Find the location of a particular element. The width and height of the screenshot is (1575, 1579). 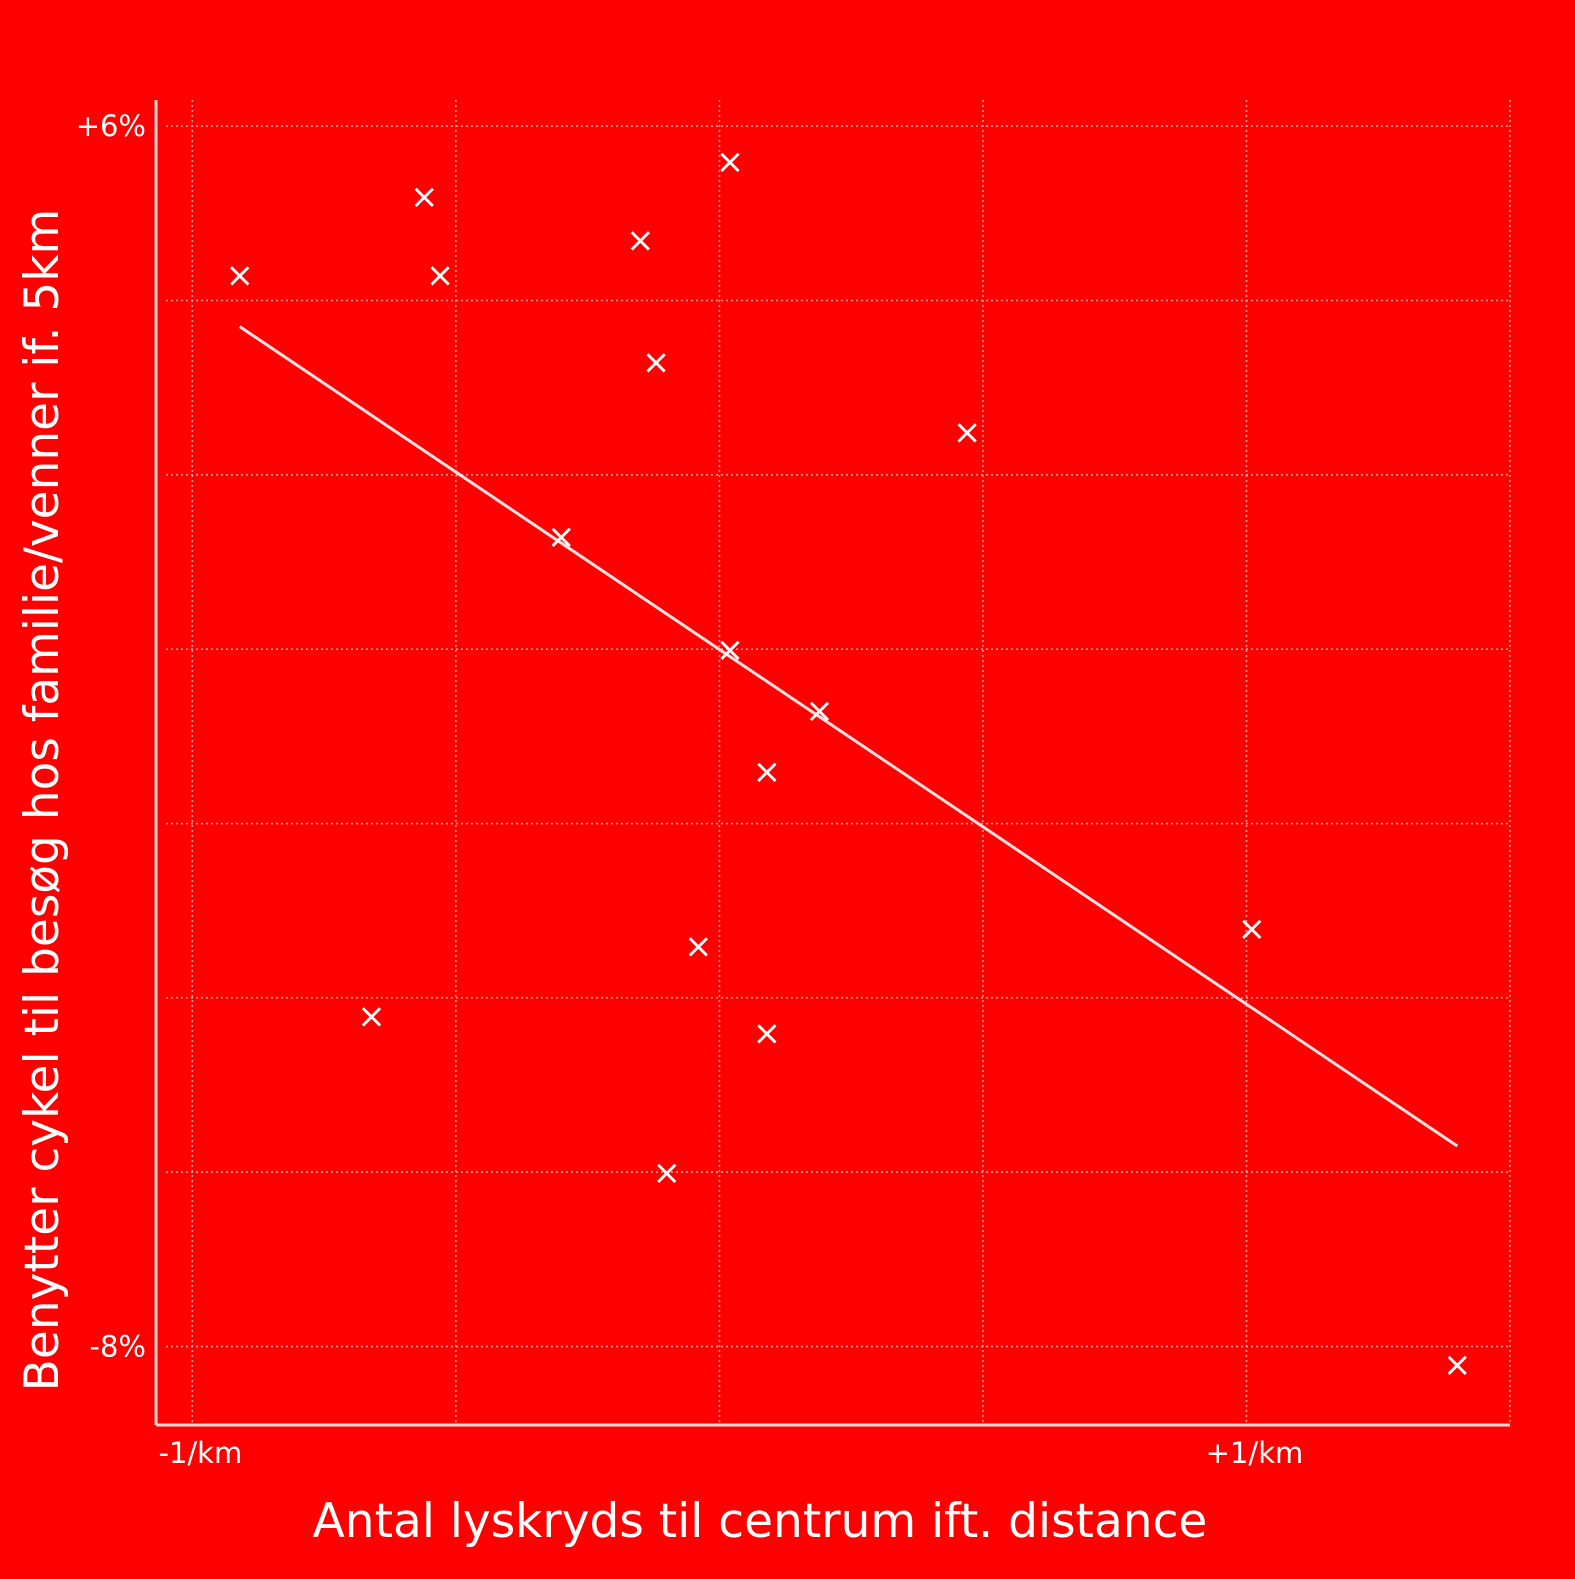

y-tick-label: -8% is located at coordinates (118, 1347).